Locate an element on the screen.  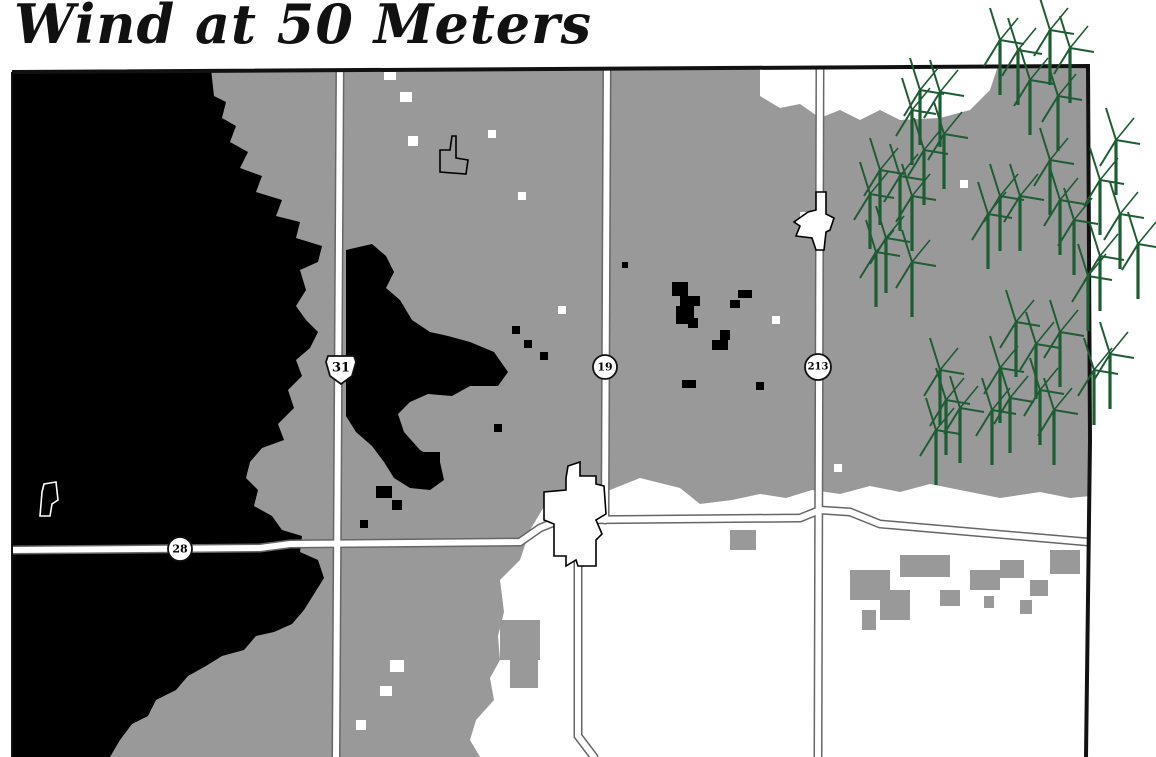
us-31-shield: 31 is located at coordinates (341, 370).